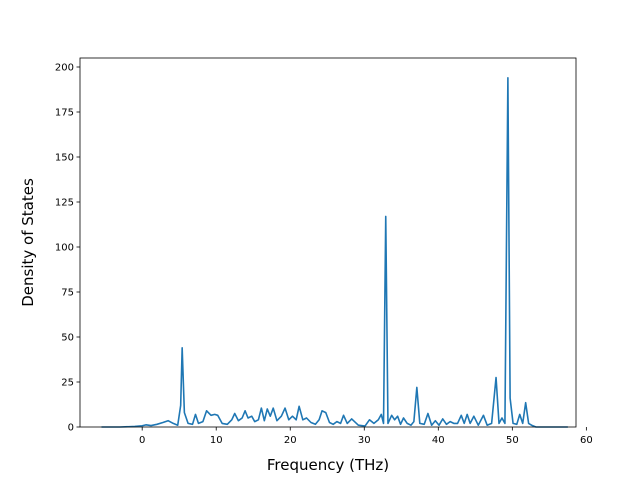 This screenshot has height=480, width=640. Describe the element at coordinates (64, 248) in the screenshot. I see `y-tick-label: 100` at that location.